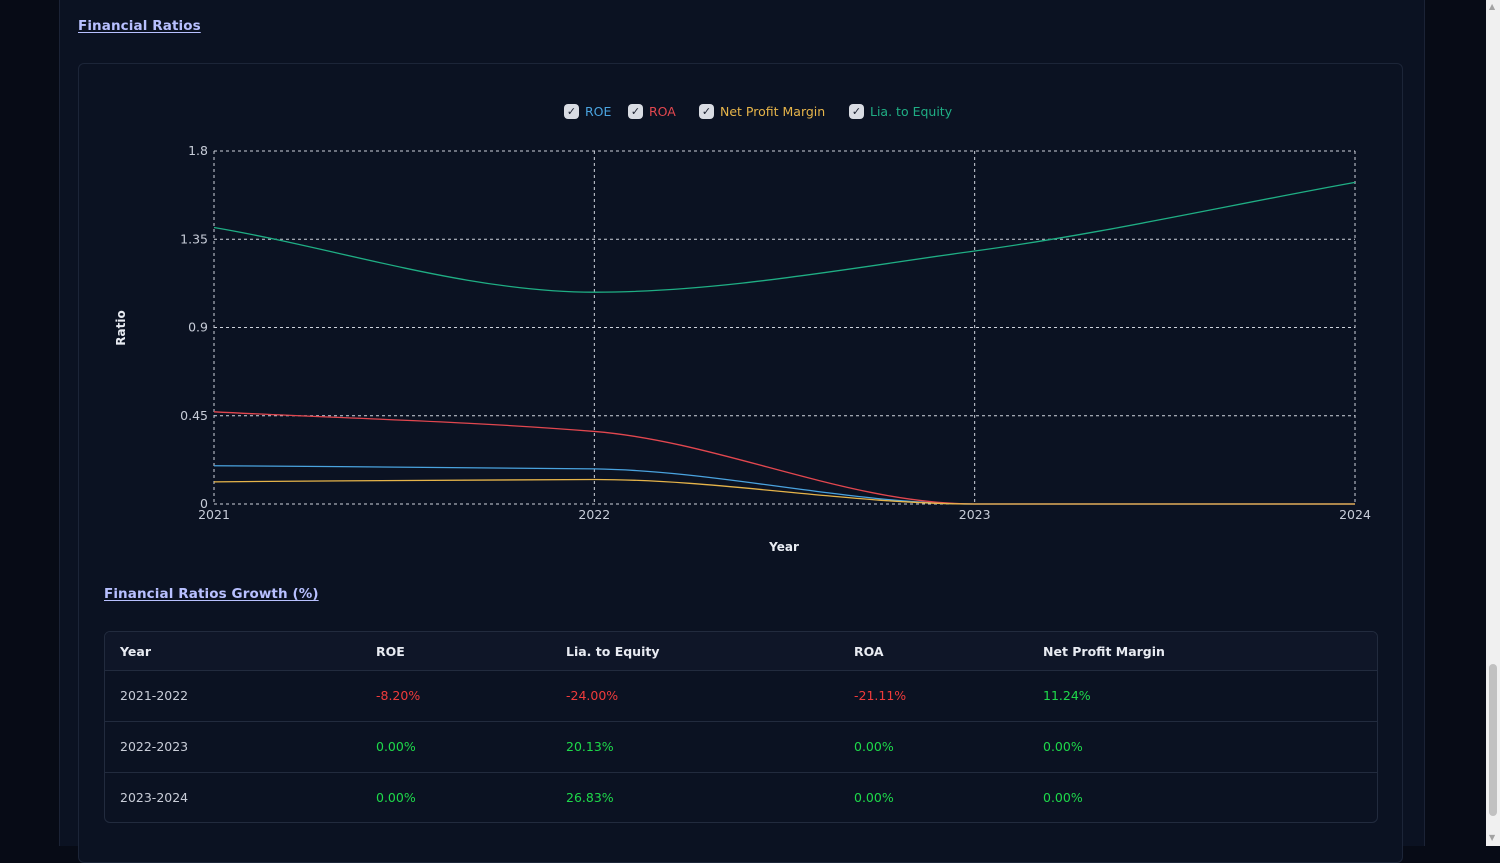 The height and width of the screenshot is (863, 1500). What do you see at coordinates (121, 327) in the screenshot?
I see `y-axis-label: Ratio` at bounding box center [121, 327].